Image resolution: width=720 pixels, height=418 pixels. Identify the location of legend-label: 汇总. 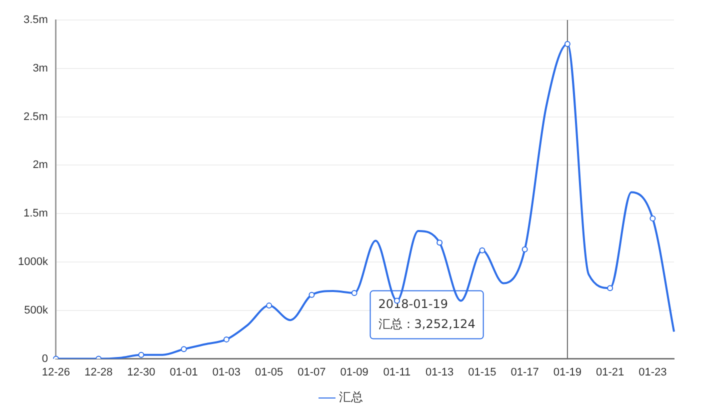
(351, 397).